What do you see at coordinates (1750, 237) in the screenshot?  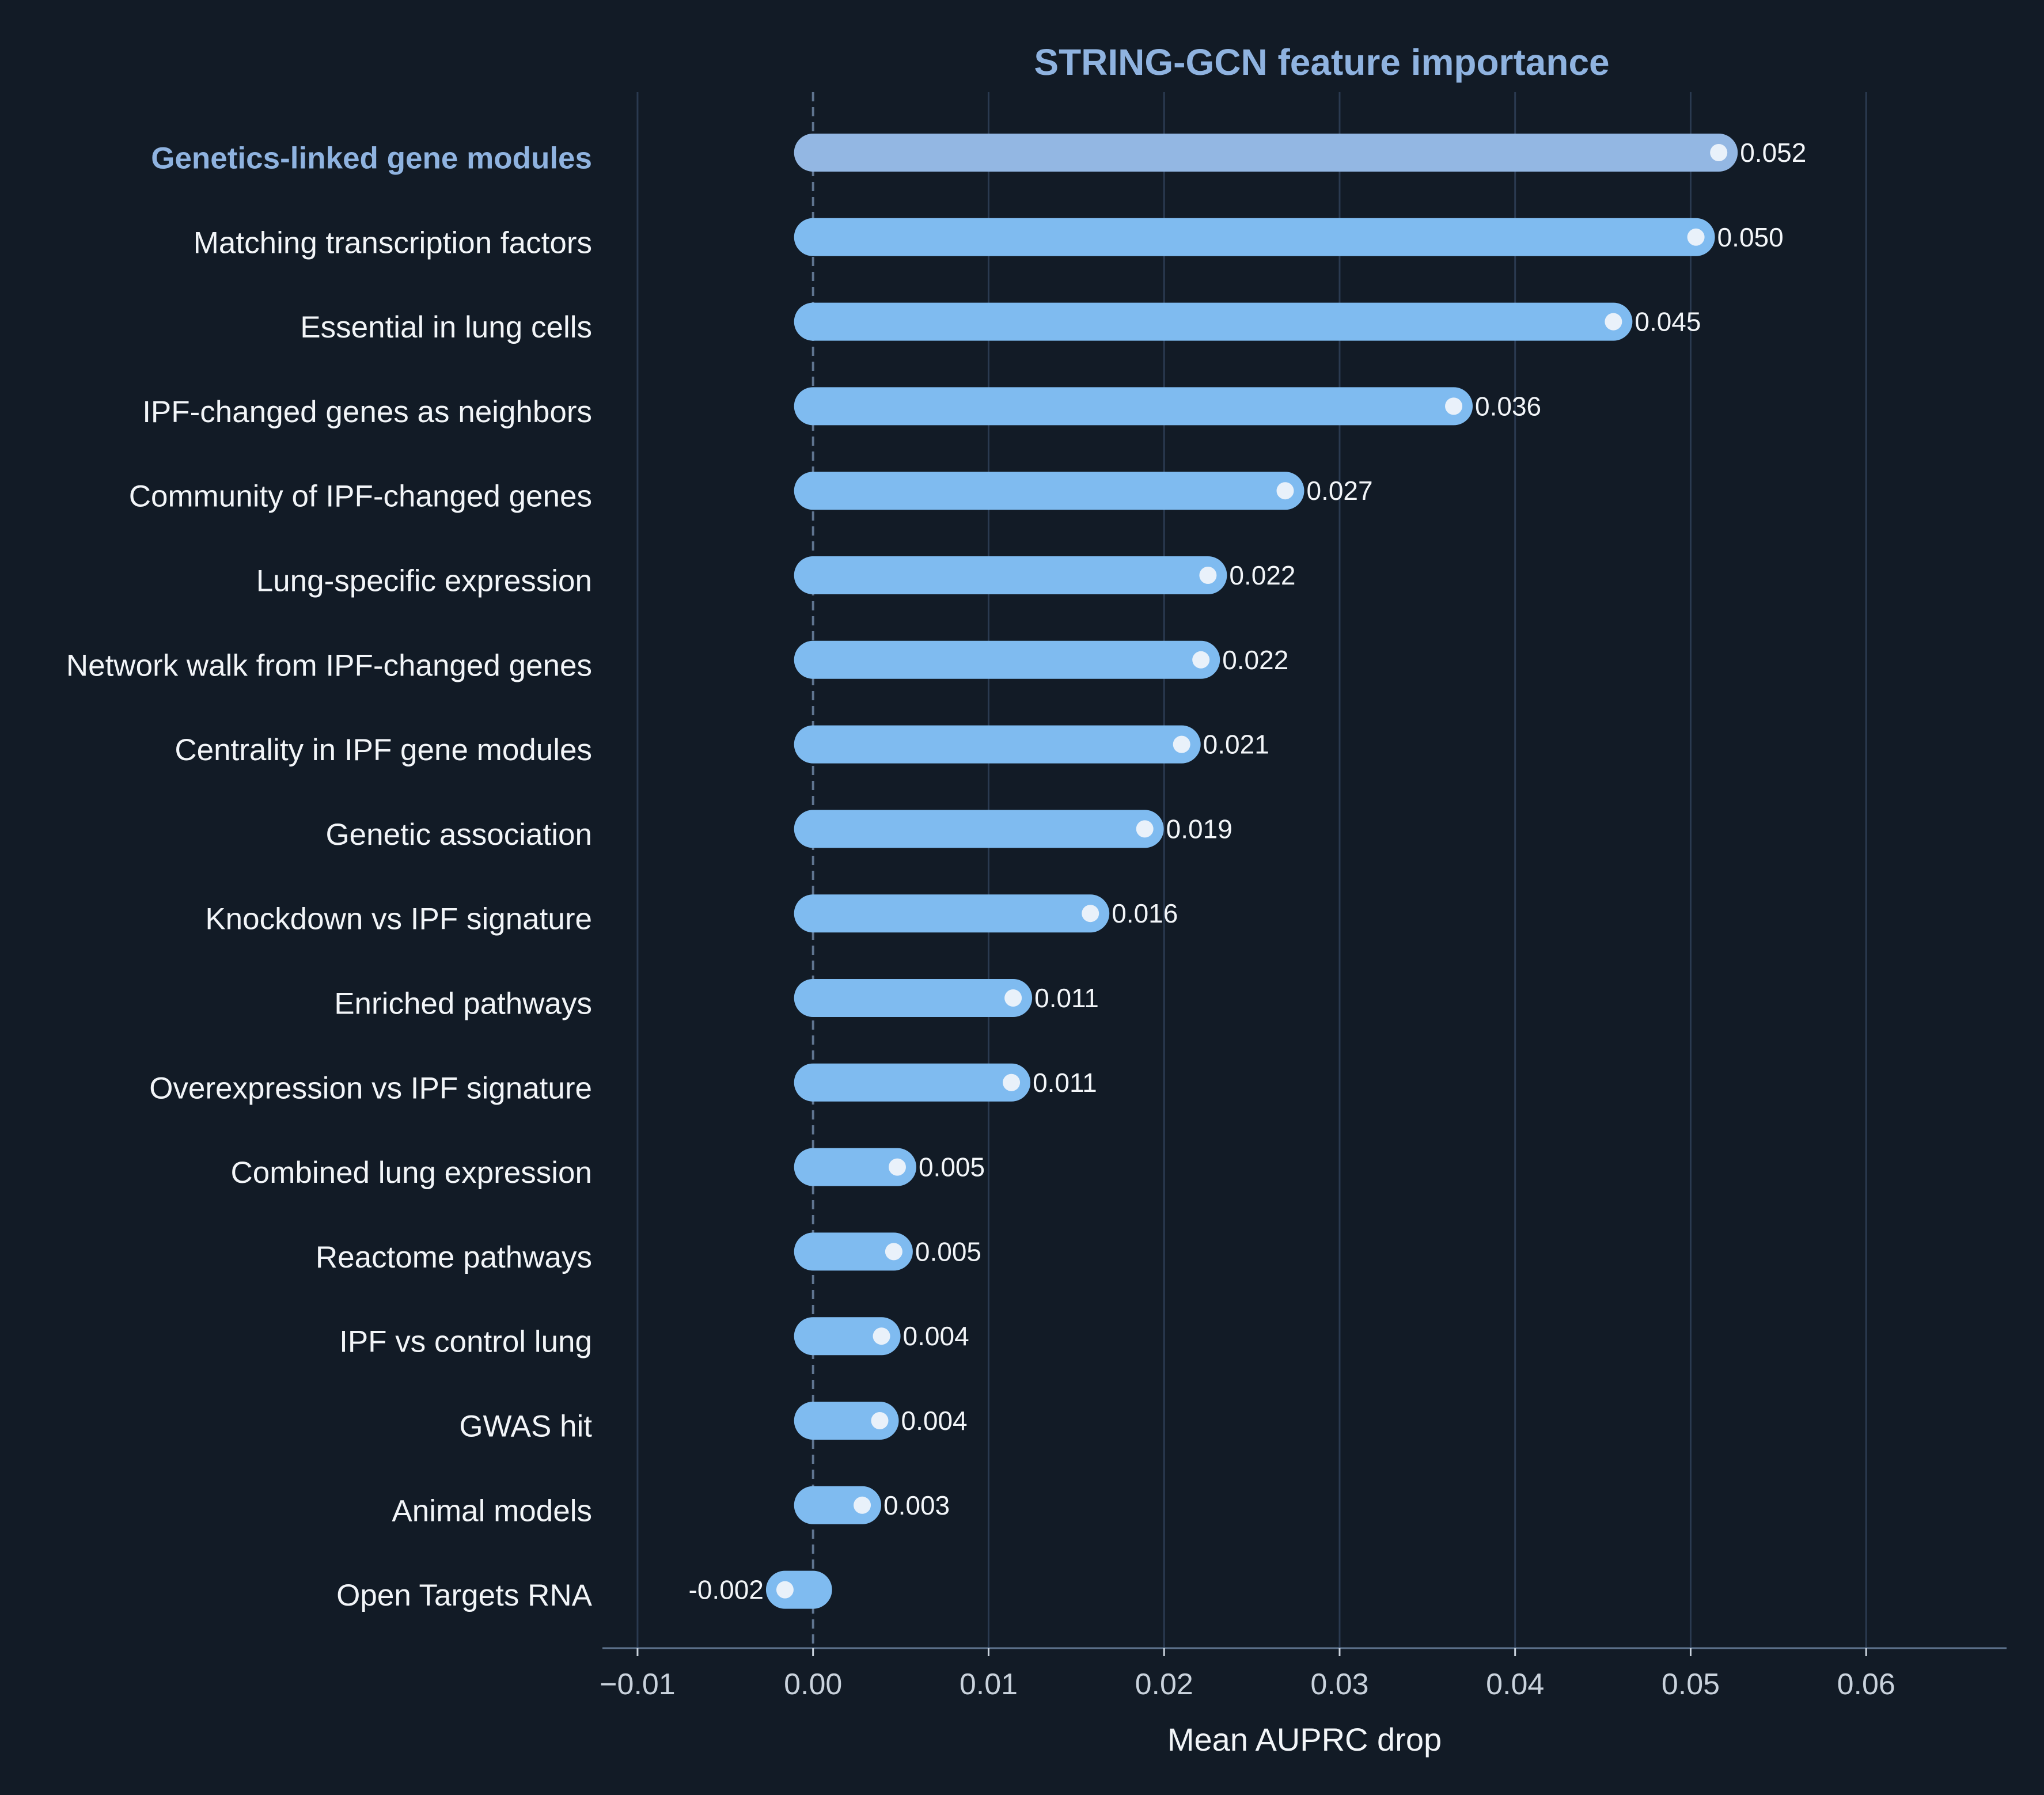 I see `bar-value-label: 0.050` at bounding box center [1750, 237].